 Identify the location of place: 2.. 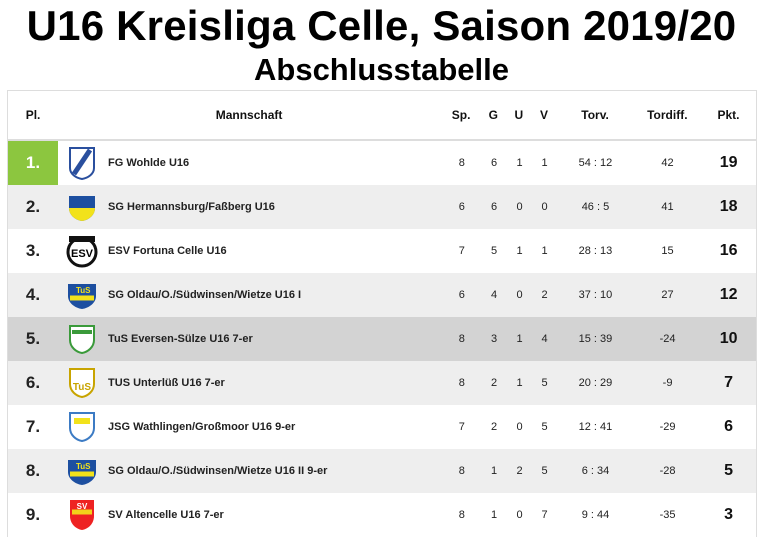
(33, 206).